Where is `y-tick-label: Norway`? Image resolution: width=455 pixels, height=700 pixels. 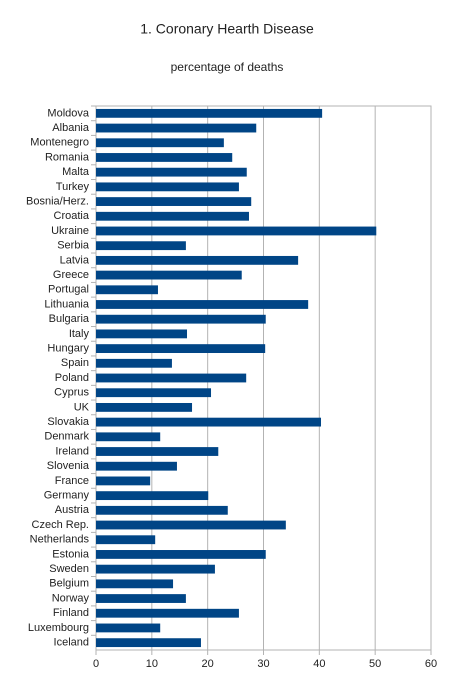 y-tick-label: Norway is located at coordinates (71, 598).